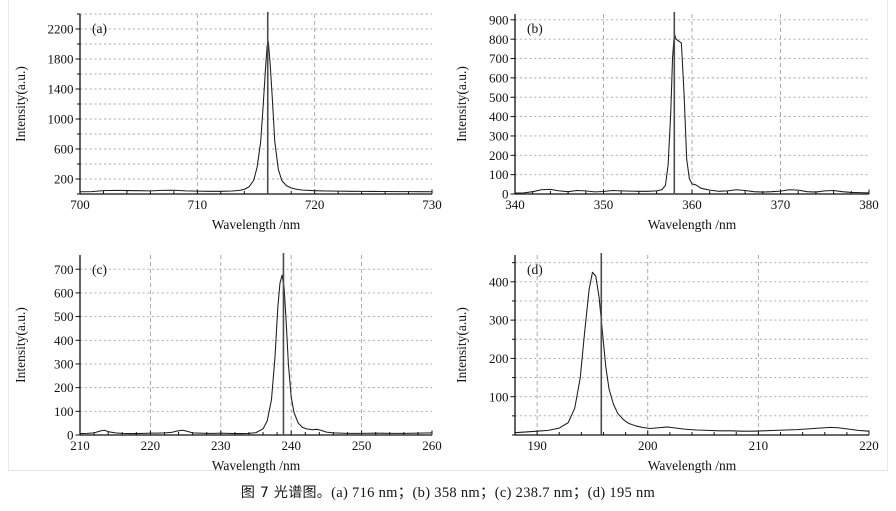 The height and width of the screenshot is (511, 896). Describe the element at coordinates (499, 136) in the screenshot. I see `panel-b-y-tick-label: 300` at that location.